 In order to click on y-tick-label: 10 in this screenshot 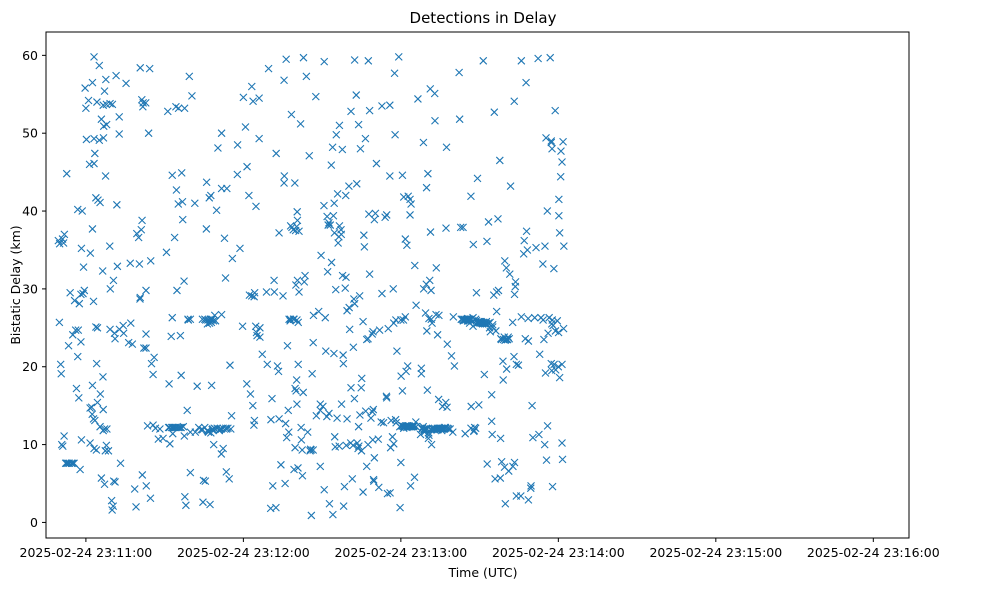, I will do `click(30, 444)`.